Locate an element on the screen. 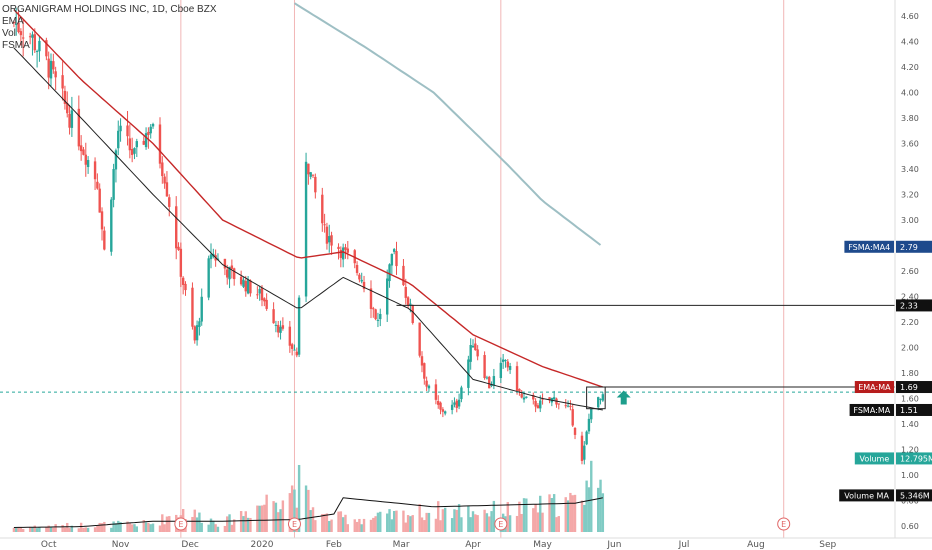 The width and height of the screenshot is (932, 550). earnings-marker-1: E is located at coordinates (294, 524).